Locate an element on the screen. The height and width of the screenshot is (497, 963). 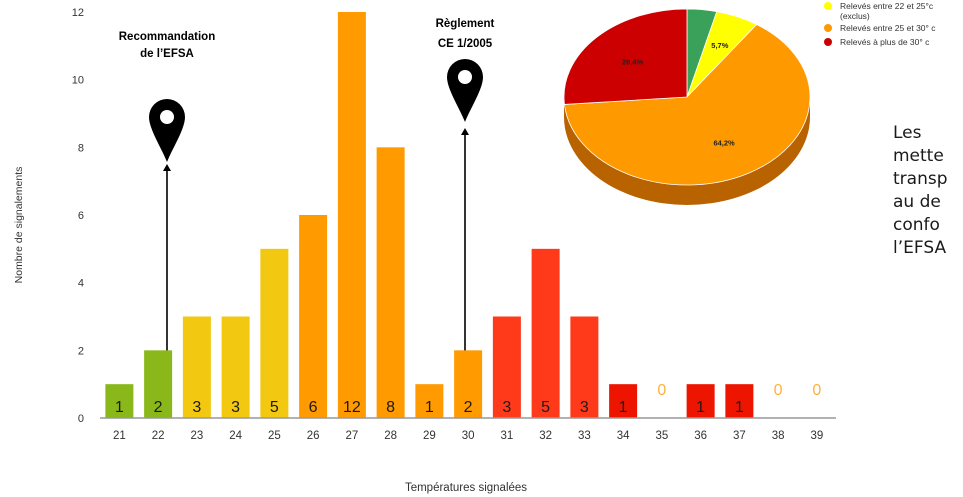
x-tick-label: 25 is located at coordinates (274, 436).